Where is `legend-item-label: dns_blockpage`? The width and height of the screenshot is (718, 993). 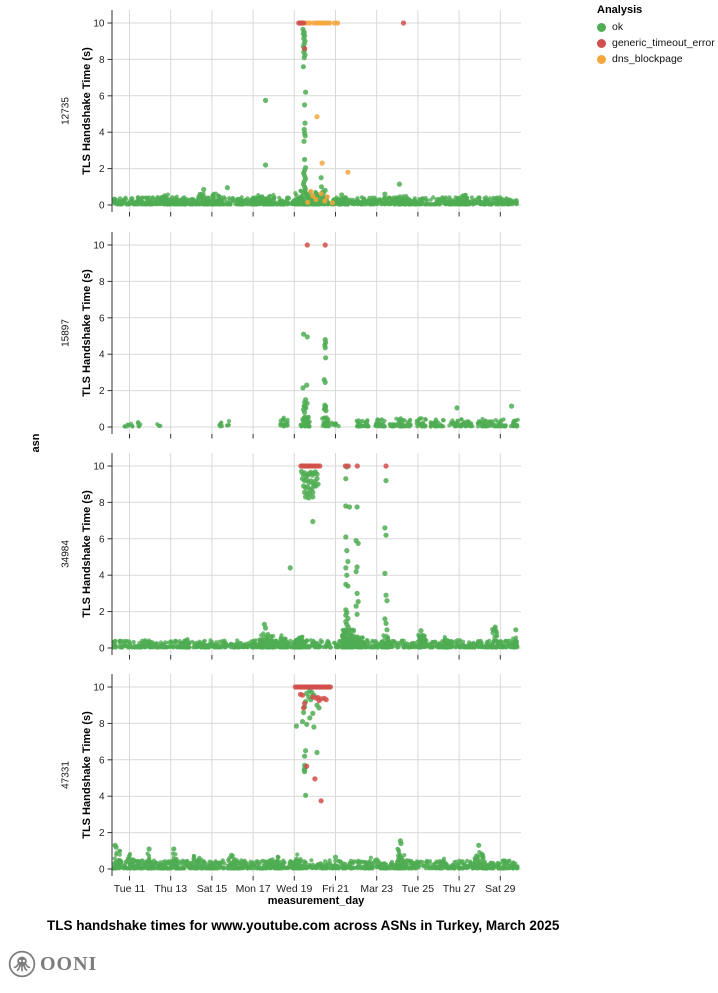 legend-item-label: dns_blockpage is located at coordinates (647, 59).